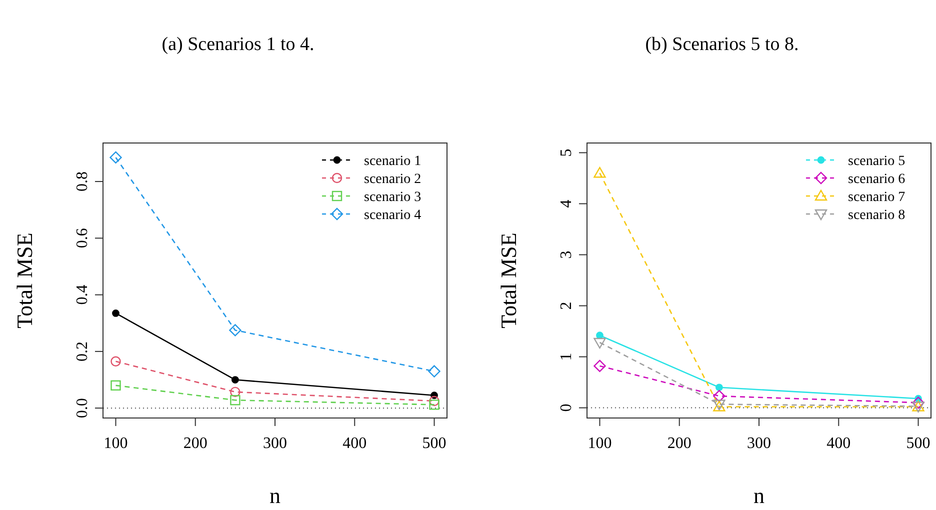  What do you see at coordinates (566, 306) in the screenshot?
I see `y-tick-label: 2` at bounding box center [566, 306].